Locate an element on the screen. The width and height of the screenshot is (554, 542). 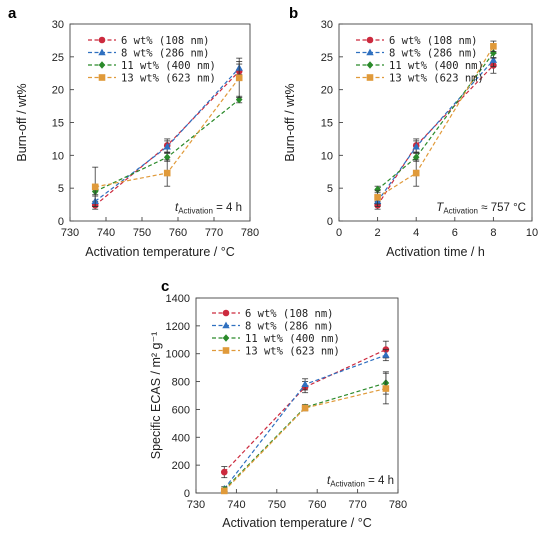
panel-c-ytick-label: 600 is located at coordinates (181, 410).